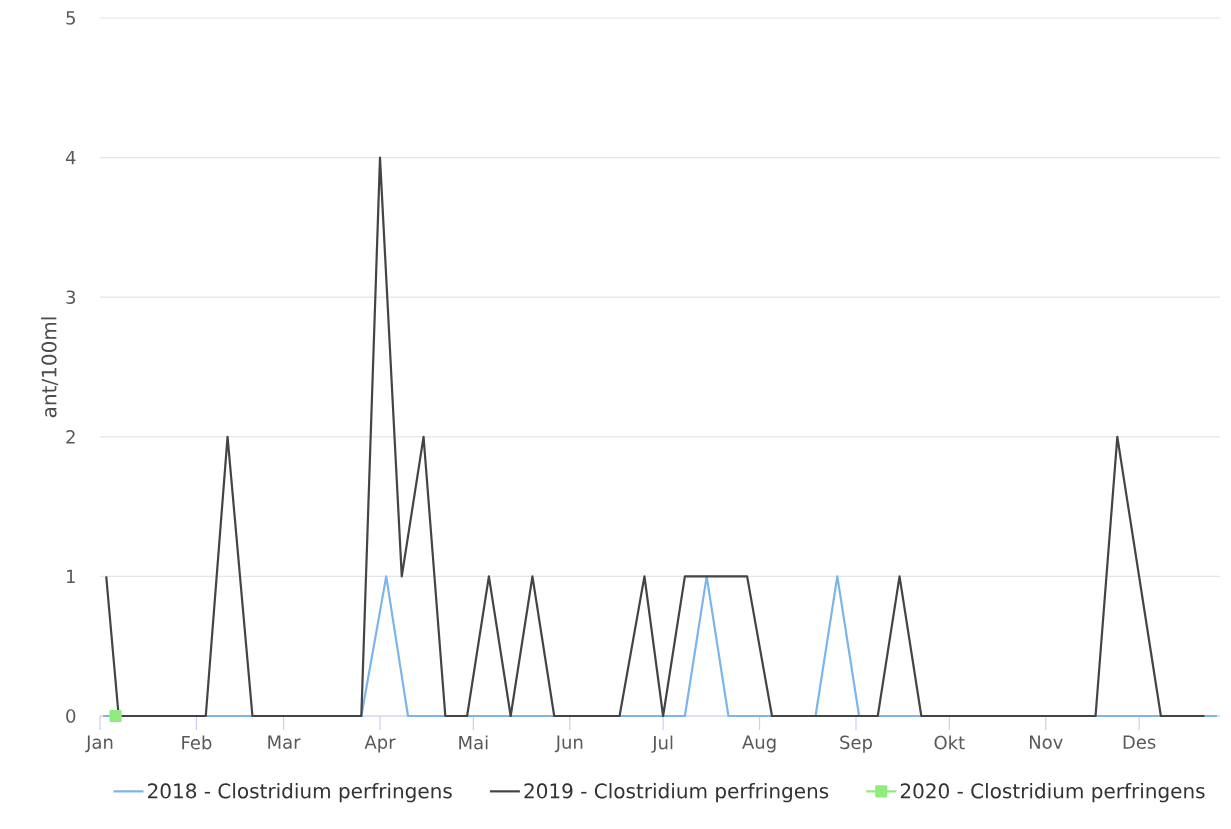 The height and width of the screenshot is (829, 1231). What do you see at coordinates (1052, 792) in the screenshot?
I see `legend-label: 2020 - Clostridium perfringens` at bounding box center [1052, 792].